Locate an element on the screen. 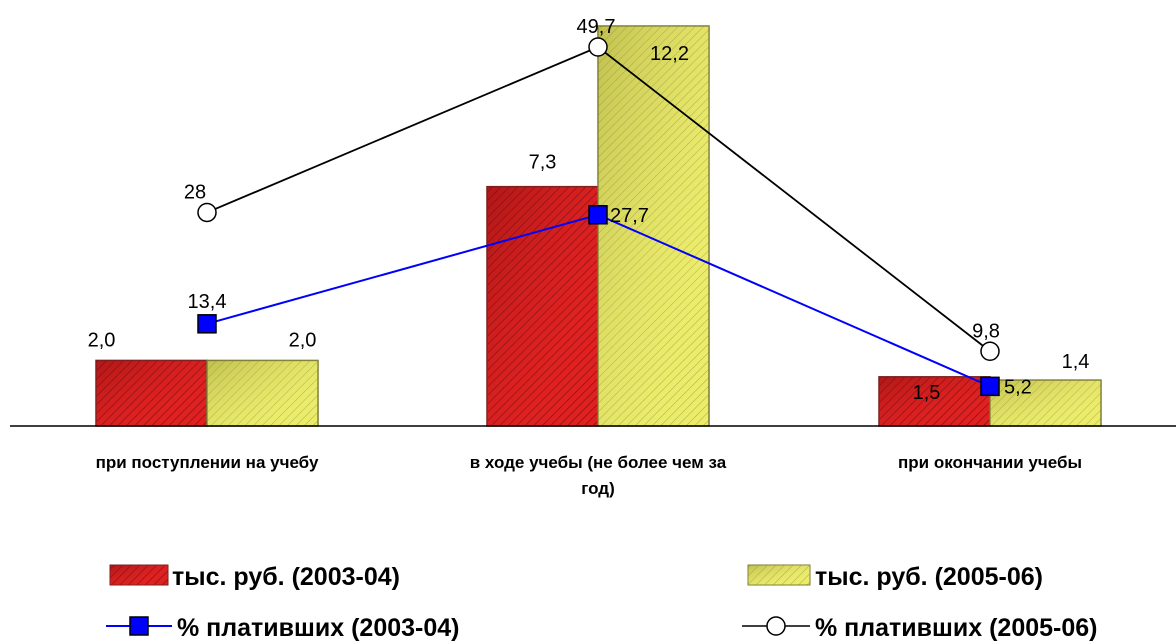 This screenshot has width=1176, height=642. legend-label-bar-2005: тыс. руб. (2005-06) is located at coordinates (929, 577).